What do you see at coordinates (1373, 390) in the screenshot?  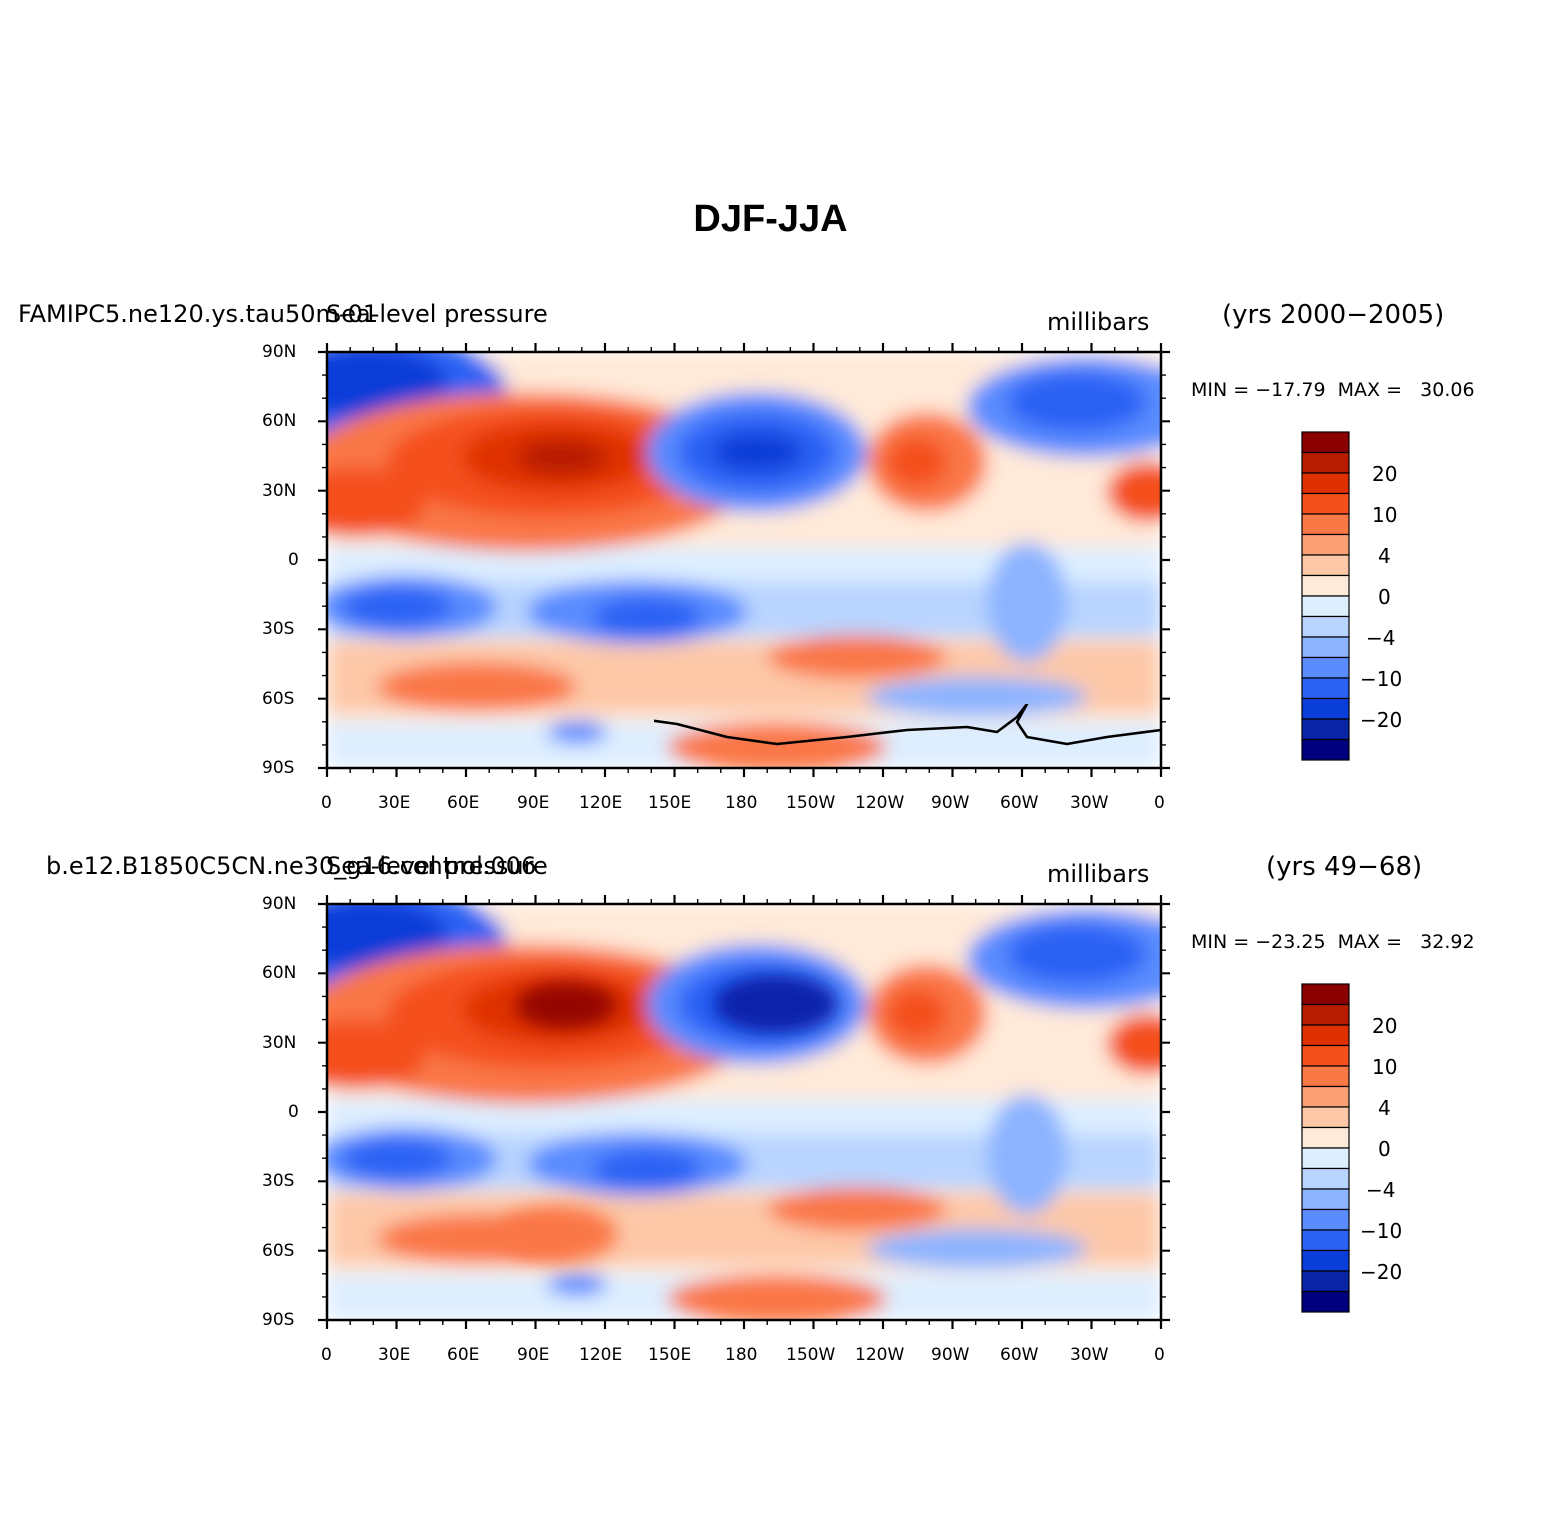 I see `panel1-max-label: MAX =` at bounding box center [1373, 390].